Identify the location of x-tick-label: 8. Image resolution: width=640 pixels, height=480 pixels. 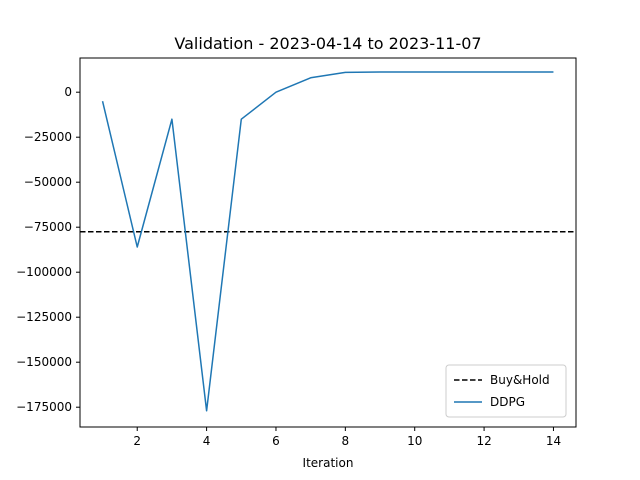
(346, 441).